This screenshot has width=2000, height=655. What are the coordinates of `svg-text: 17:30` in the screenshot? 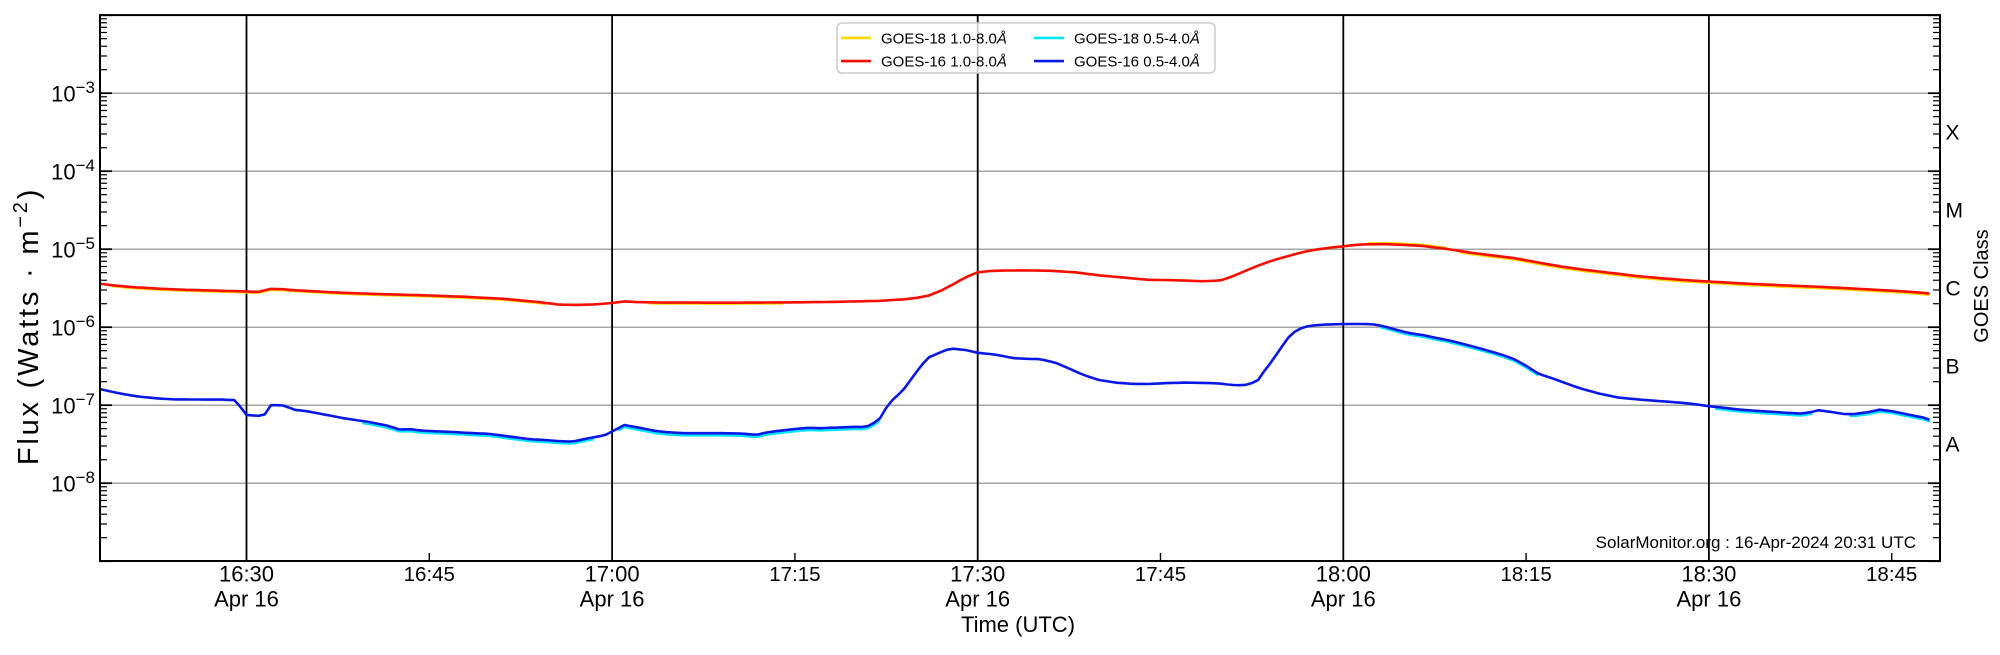 It's located at (977, 574).